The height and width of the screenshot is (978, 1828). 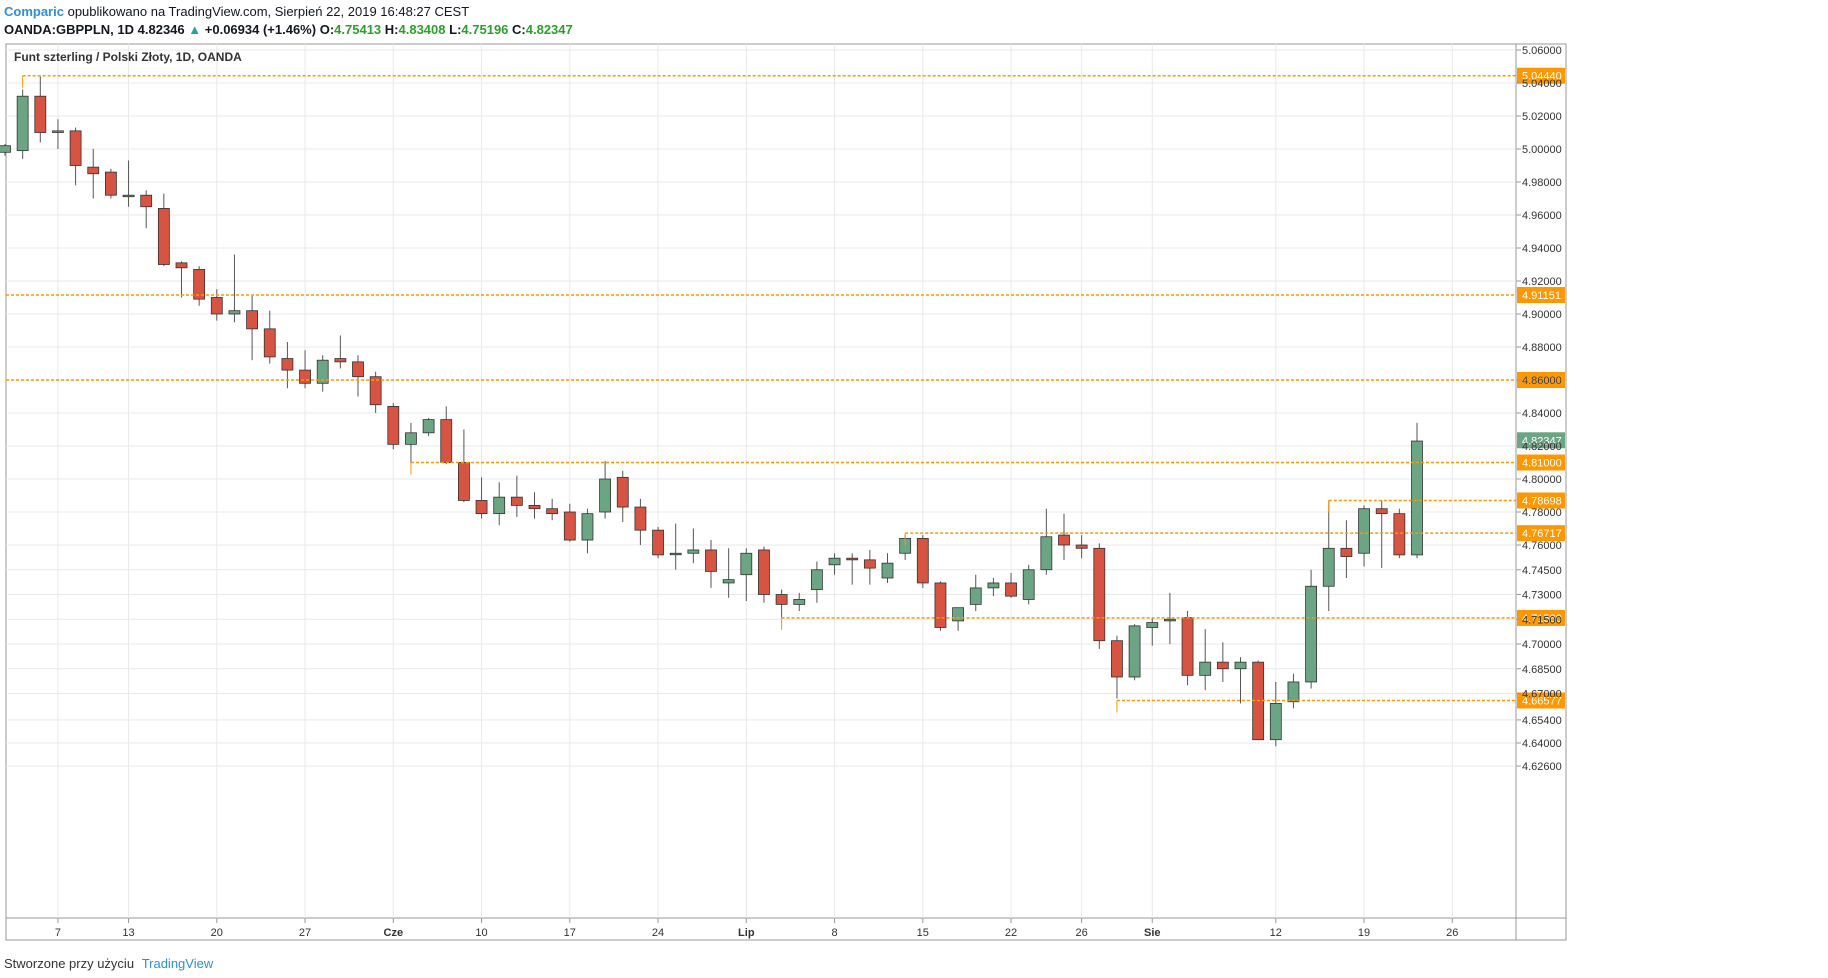 What do you see at coordinates (177, 963) in the screenshot?
I see `tradingview-link: TradingView` at bounding box center [177, 963].